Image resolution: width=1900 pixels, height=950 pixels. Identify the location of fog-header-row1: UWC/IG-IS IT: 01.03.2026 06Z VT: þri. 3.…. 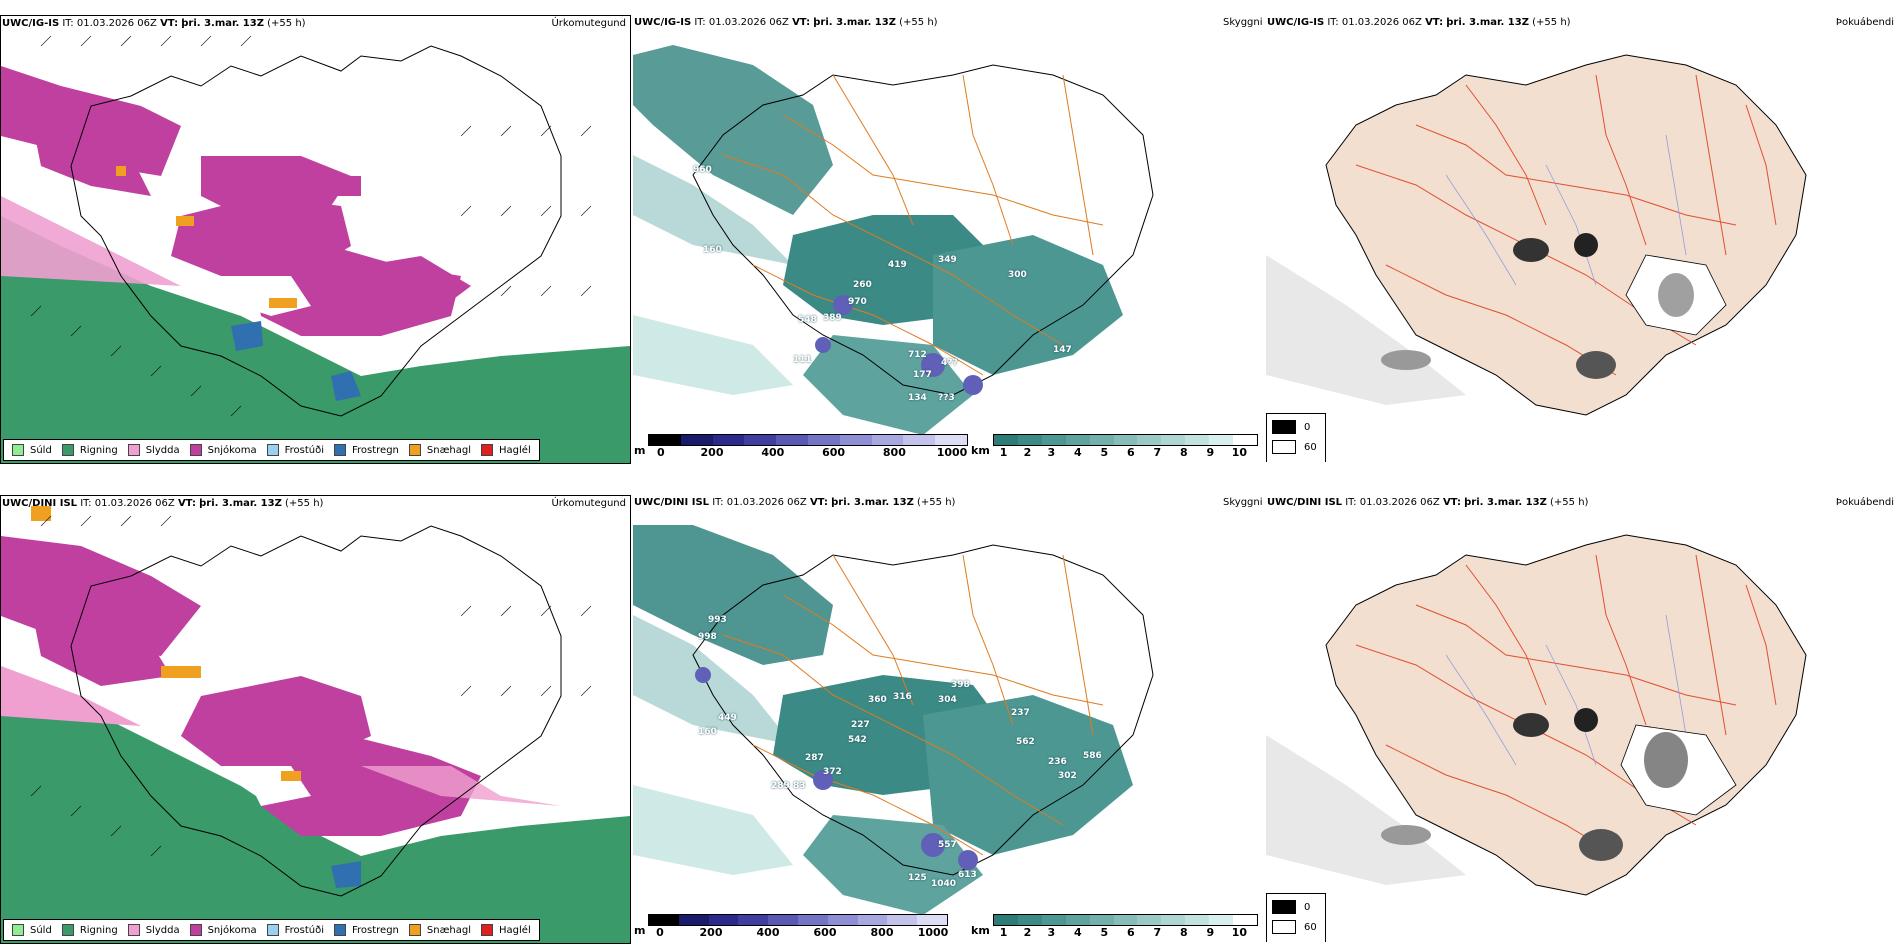
(1419, 22).